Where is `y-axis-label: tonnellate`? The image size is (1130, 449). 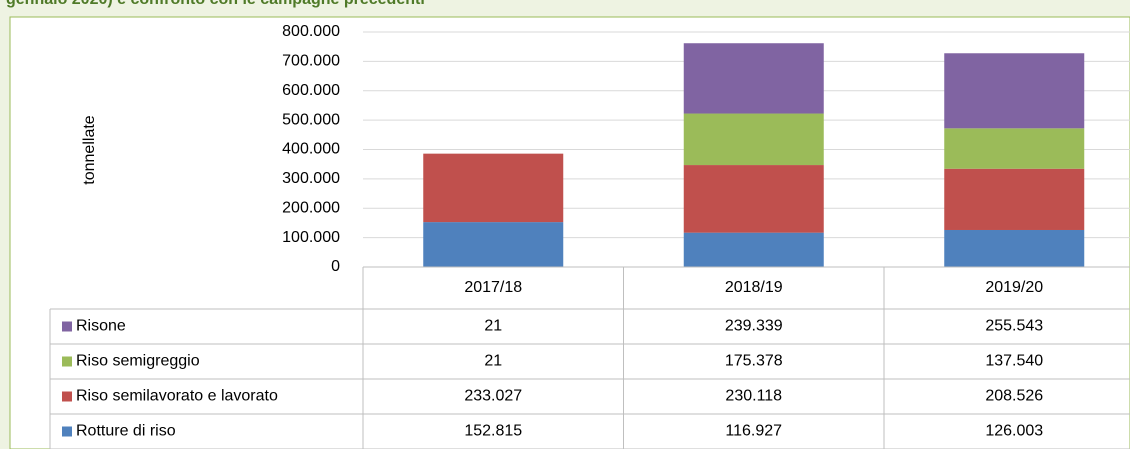 y-axis-label: tonnellate is located at coordinates (89, 149).